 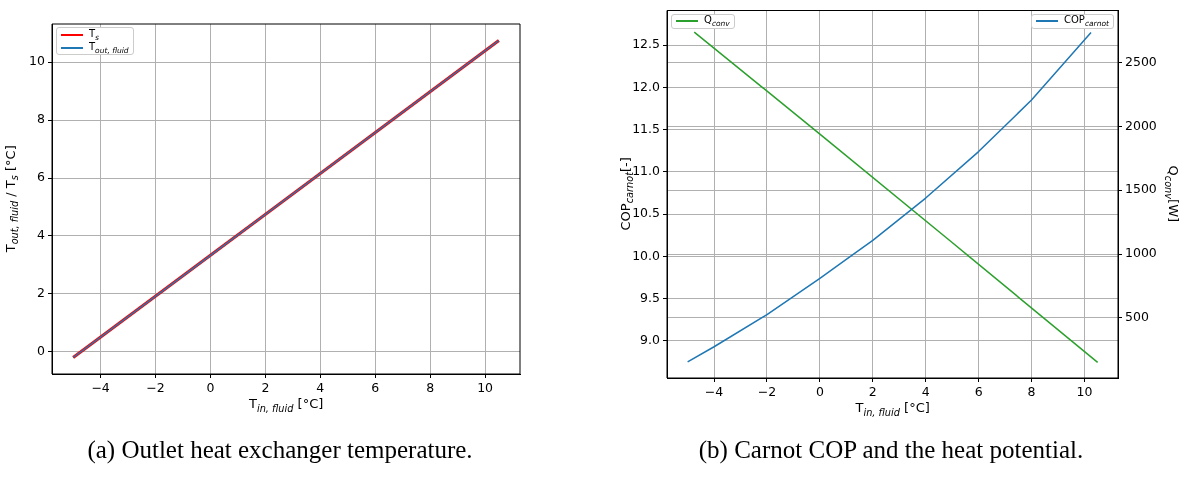 What do you see at coordinates (41, 177) in the screenshot?
I see `y-tick-label: 6` at bounding box center [41, 177].